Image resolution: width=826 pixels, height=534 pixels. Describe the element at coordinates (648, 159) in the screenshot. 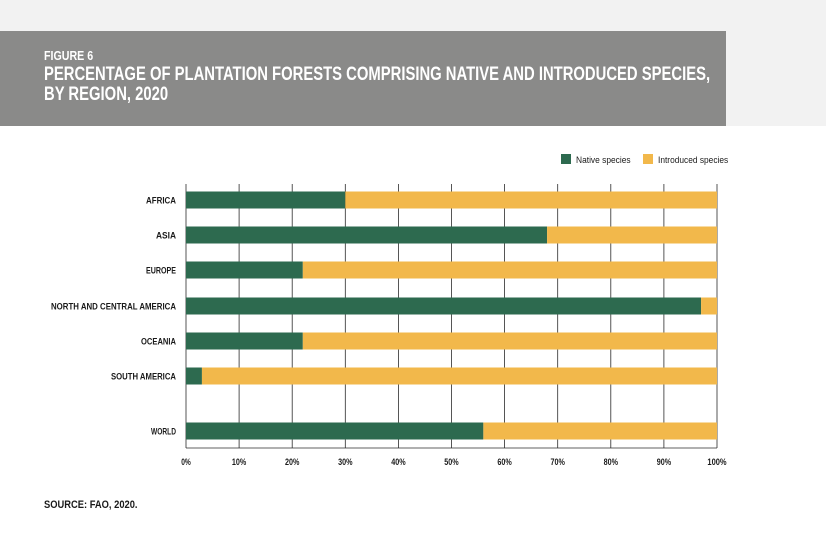

I see `legend-swatch-introduced` at that location.